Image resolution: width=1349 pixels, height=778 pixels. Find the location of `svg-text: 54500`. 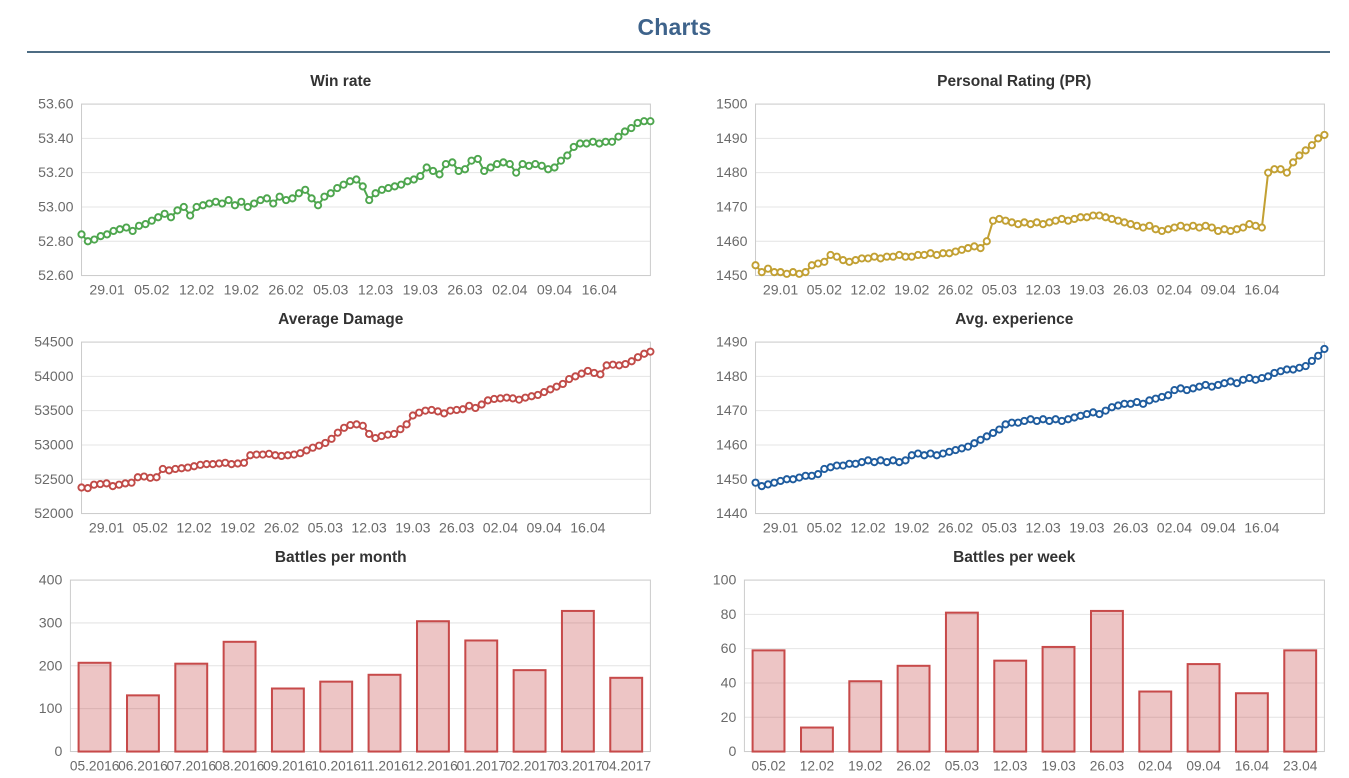

svg-text: 54500 is located at coordinates (53, 342).